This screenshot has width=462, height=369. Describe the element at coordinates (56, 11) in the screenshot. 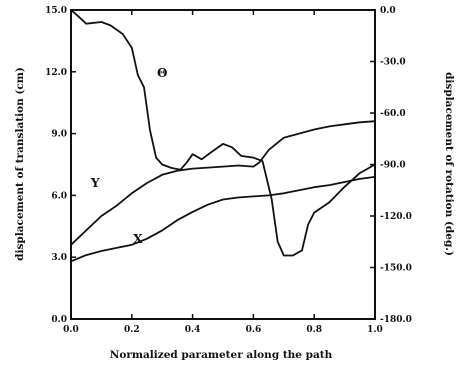

I see `y-left-tick-label: 15.0` at that location.